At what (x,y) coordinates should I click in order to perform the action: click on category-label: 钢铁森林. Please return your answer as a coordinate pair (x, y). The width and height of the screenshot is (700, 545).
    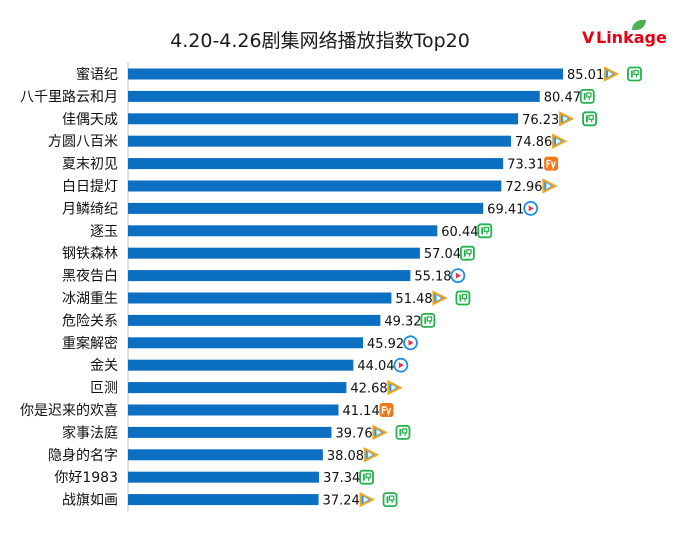
    Looking at the image, I should click on (90, 254).